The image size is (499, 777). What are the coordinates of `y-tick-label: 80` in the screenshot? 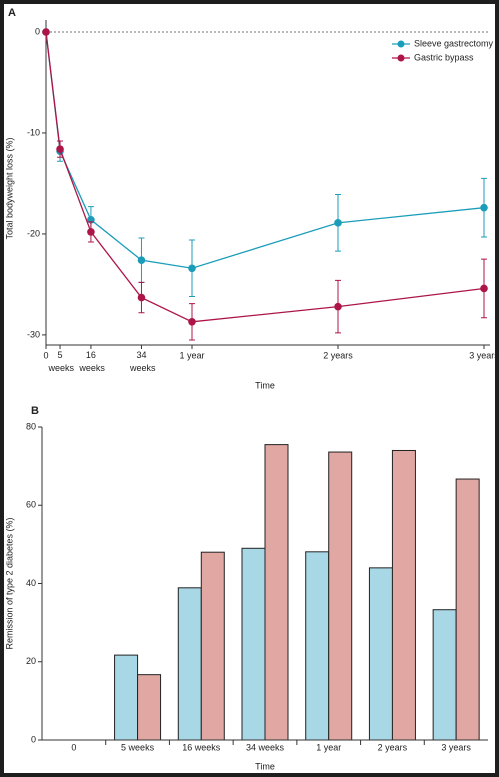 It's located at (31, 426).